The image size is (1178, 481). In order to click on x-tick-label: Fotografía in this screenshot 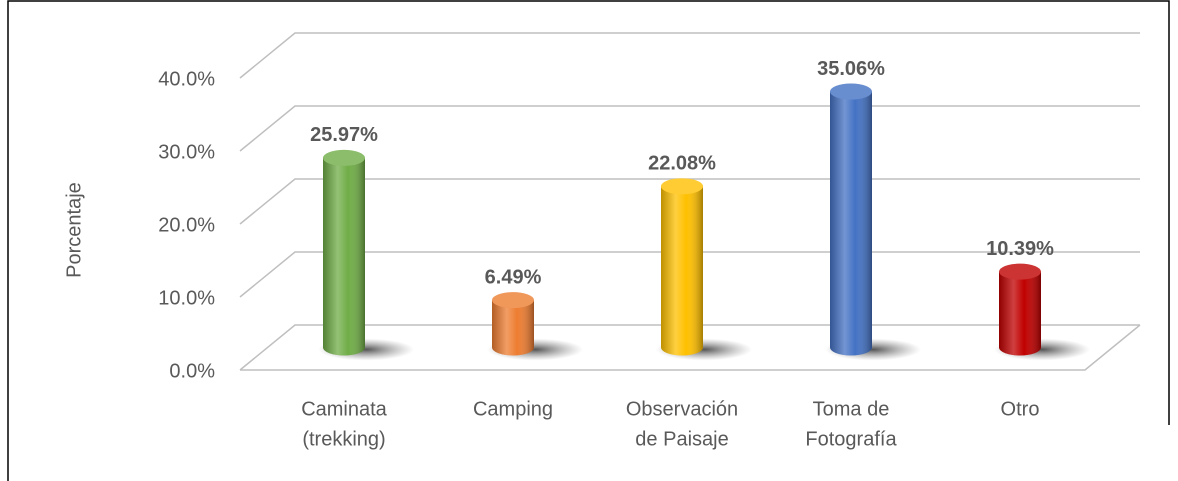, I will do `click(851, 439)`.